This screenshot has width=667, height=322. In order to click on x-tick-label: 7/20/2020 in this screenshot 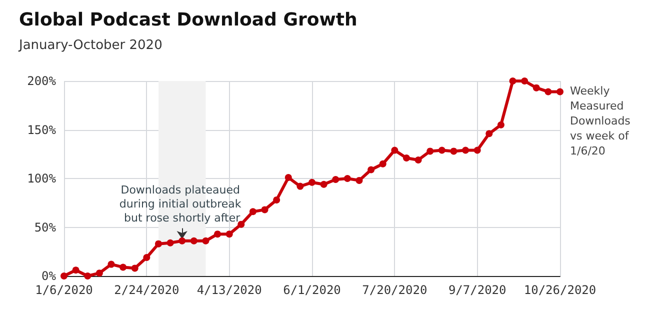, I will do `click(395, 290)`.